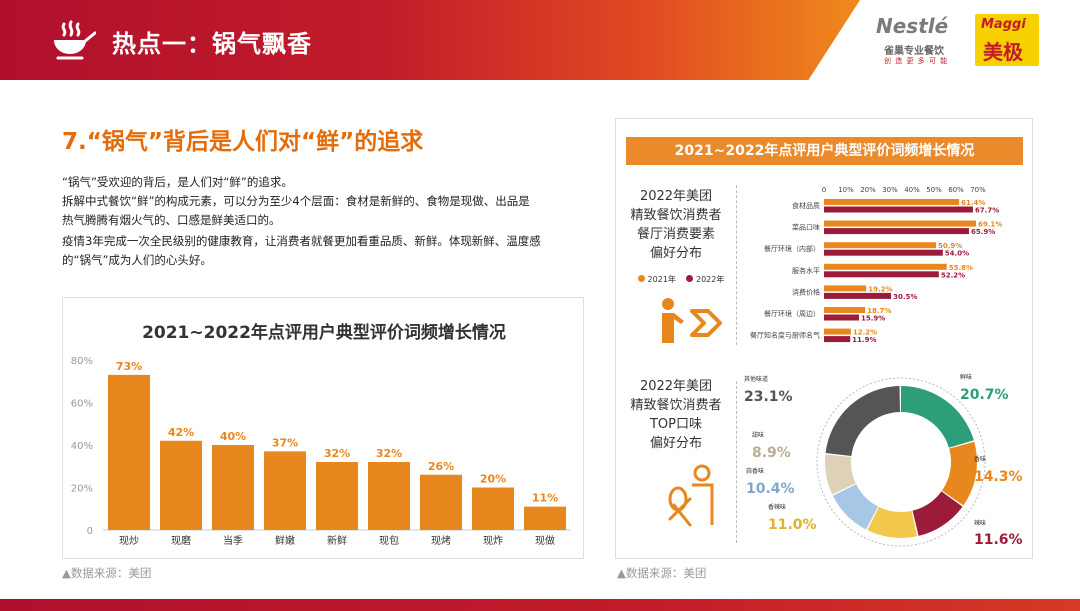 The image size is (1080, 611). What do you see at coordinates (493, 541) in the screenshot?
I see `x-tick-label: 现炸` at bounding box center [493, 541].